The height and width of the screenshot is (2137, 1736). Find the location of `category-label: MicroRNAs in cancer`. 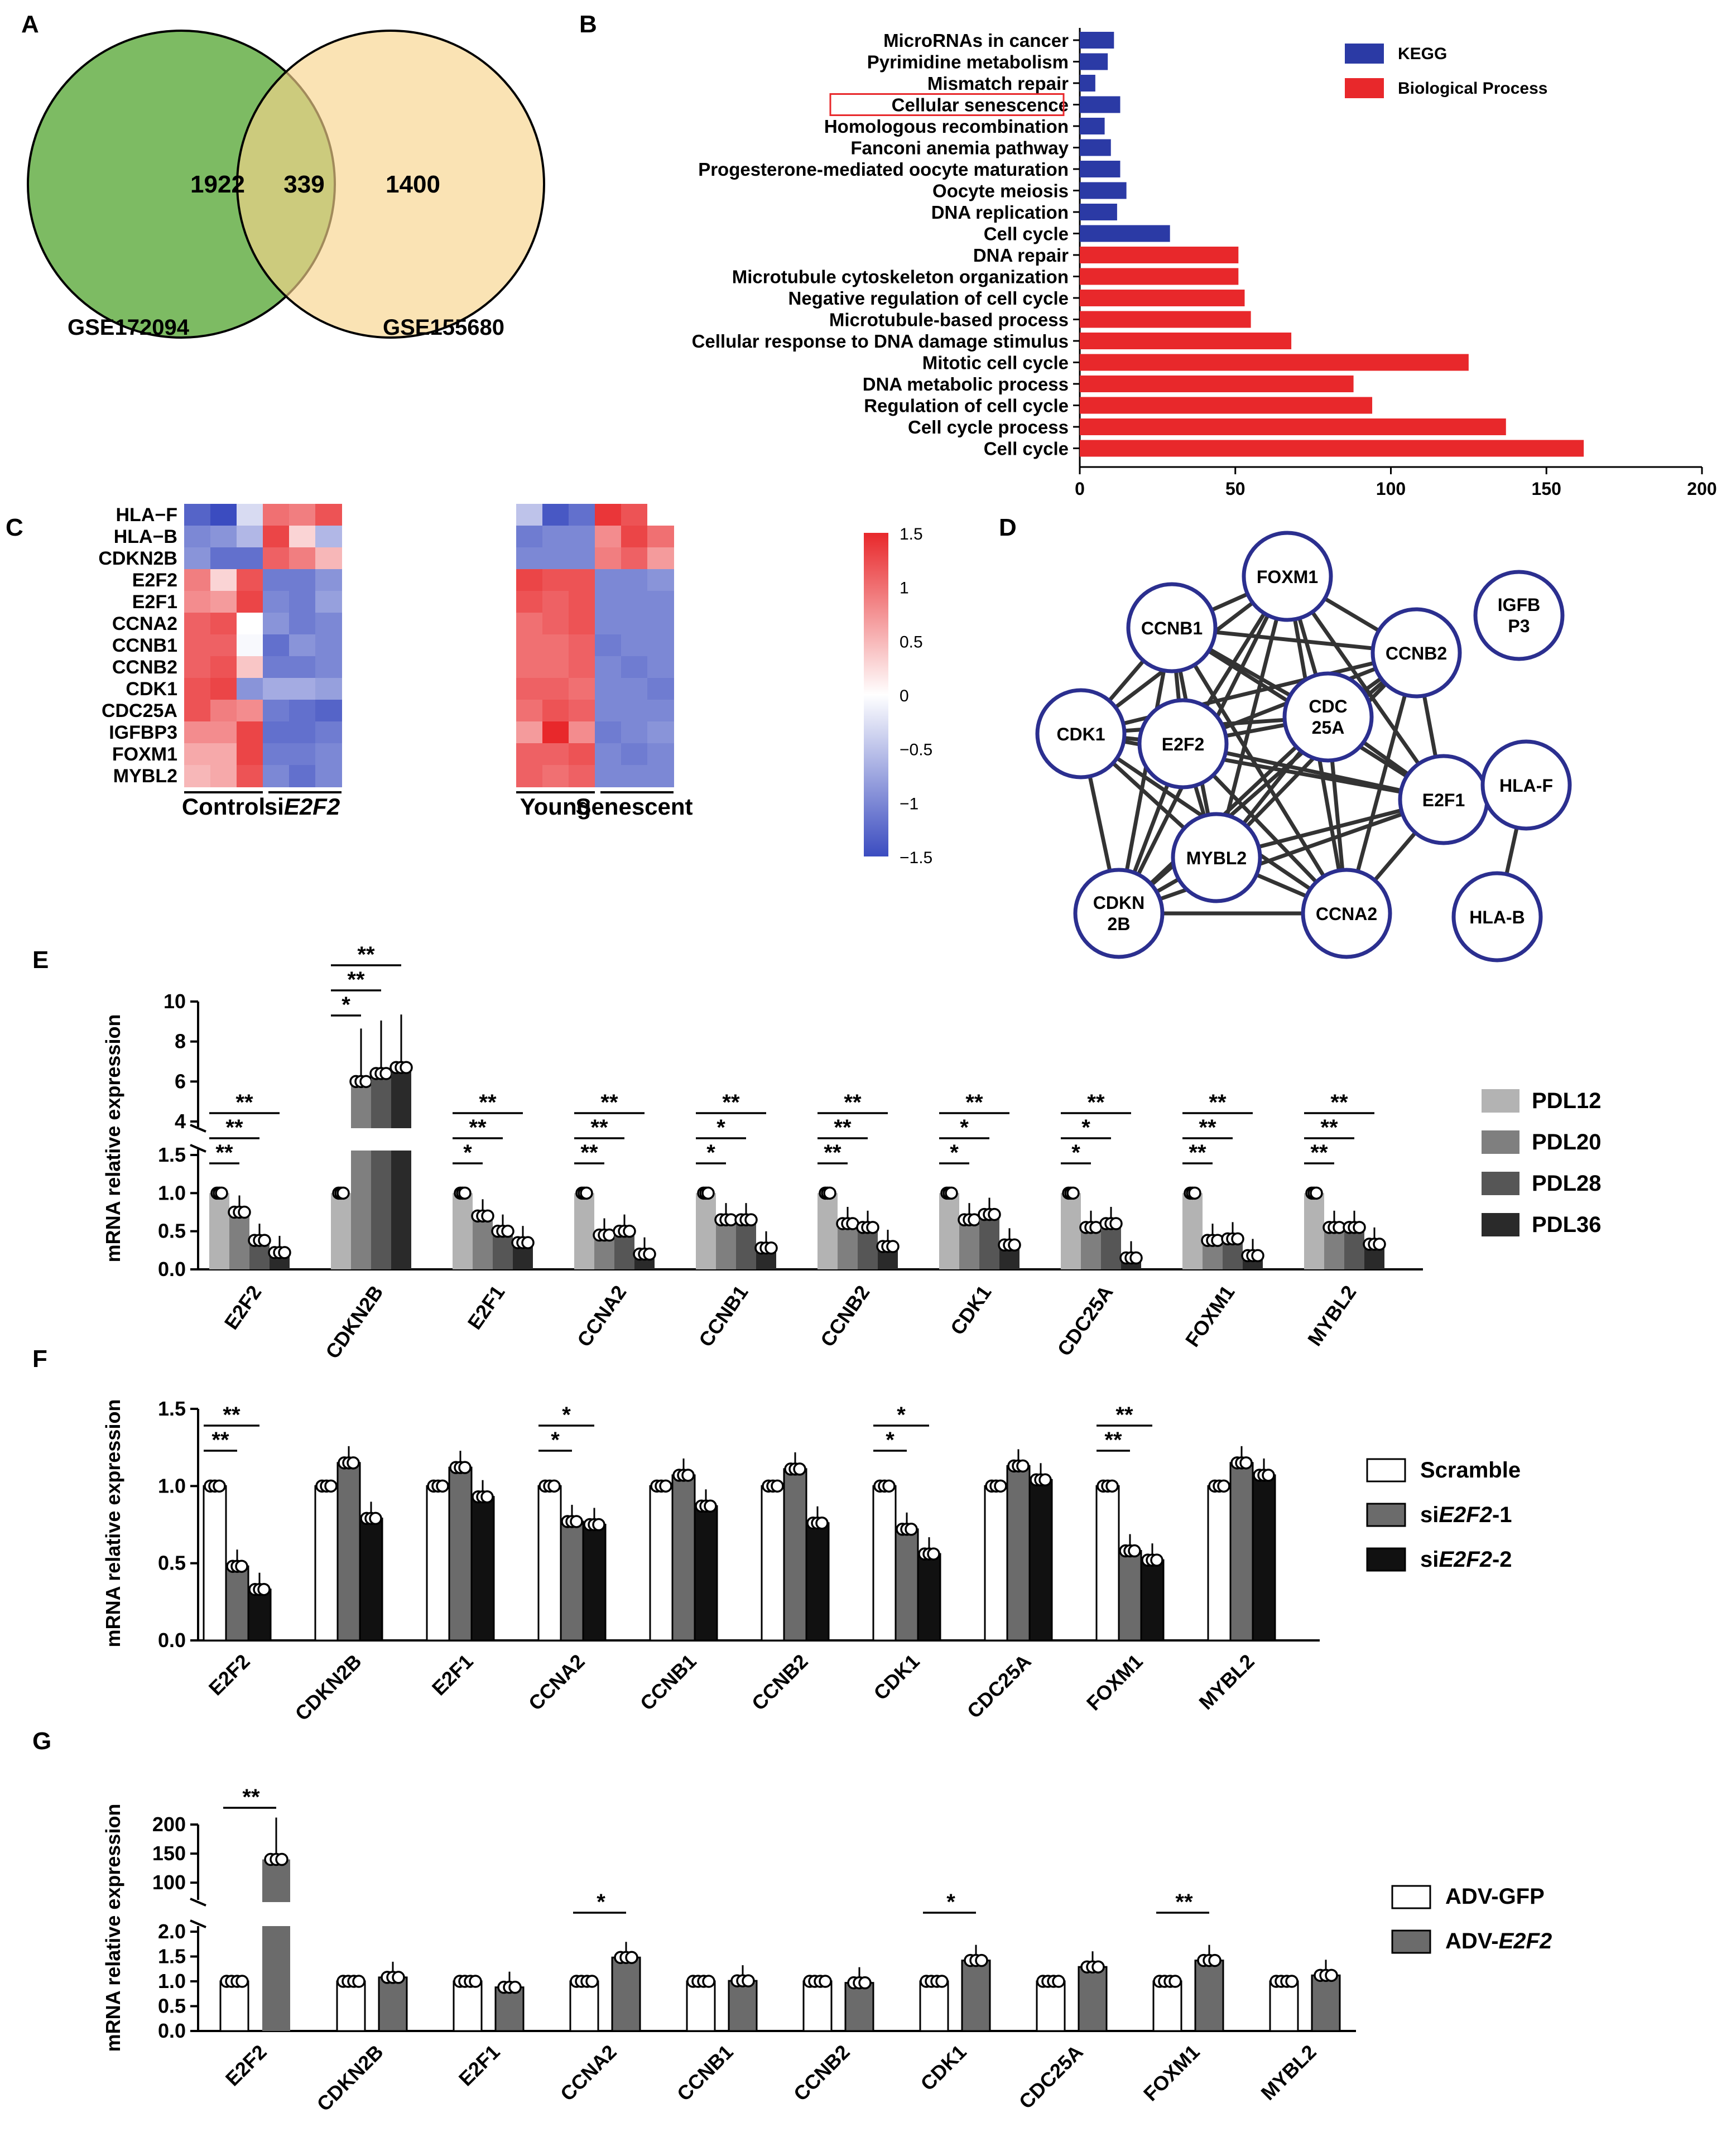

category-label: MicroRNAs in cancer is located at coordinates (976, 40).